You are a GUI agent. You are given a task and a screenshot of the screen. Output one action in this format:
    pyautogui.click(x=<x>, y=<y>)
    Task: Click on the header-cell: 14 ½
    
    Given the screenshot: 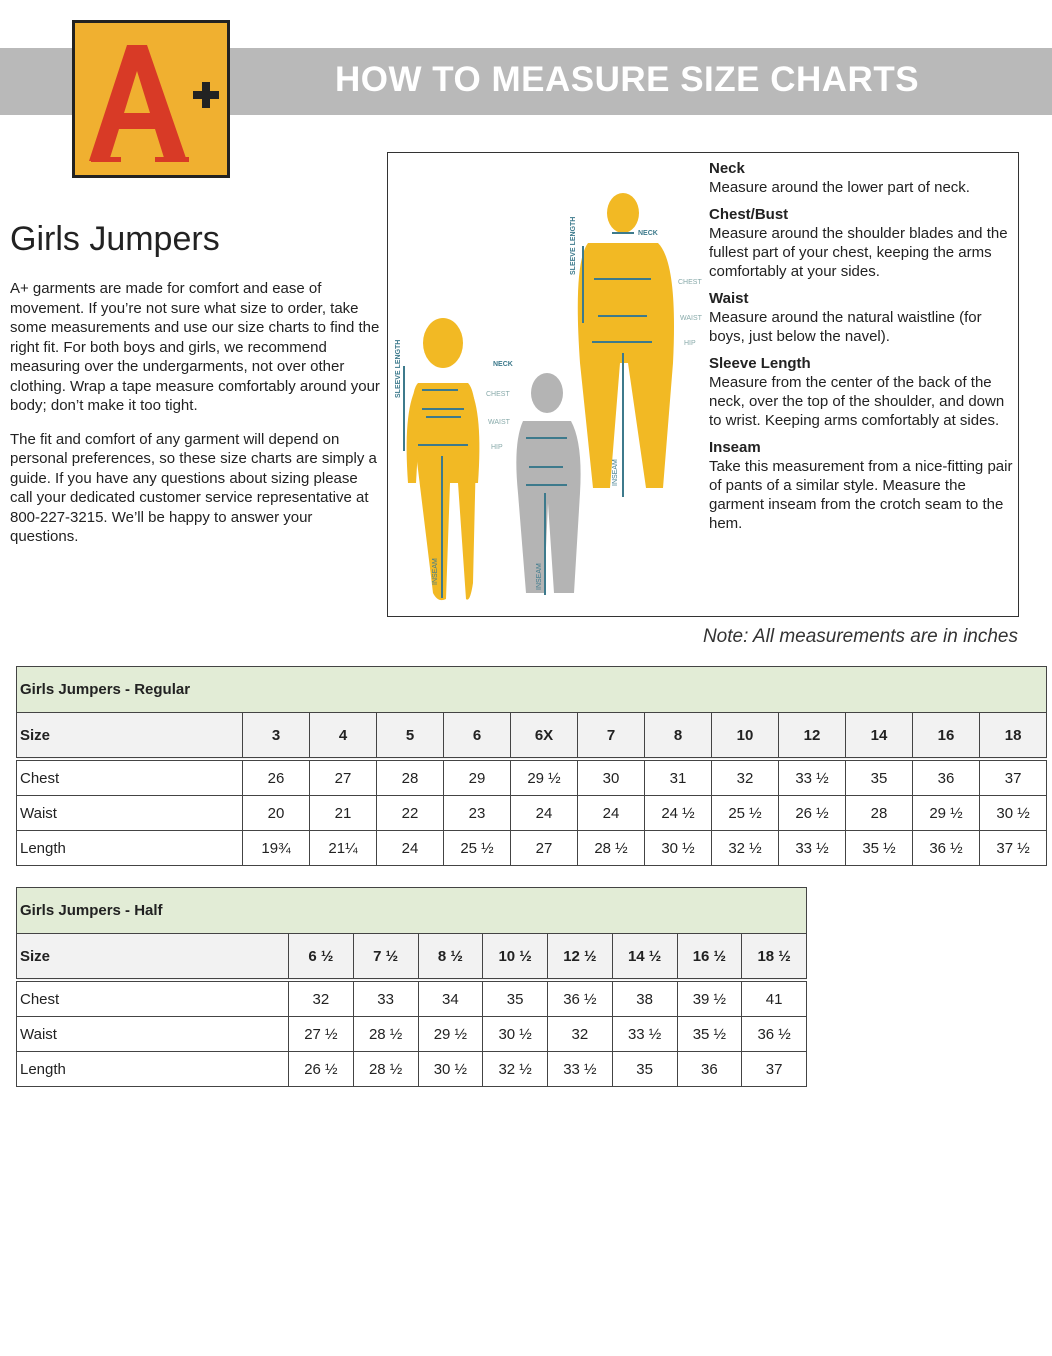 What is the action you would take?
    pyautogui.click(x=644, y=957)
    